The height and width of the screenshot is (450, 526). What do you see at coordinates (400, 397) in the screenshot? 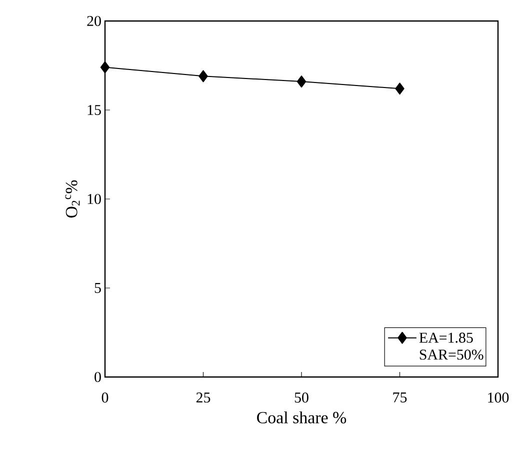
I see `x-tick-label: 75` at bounding box center [400, 397].